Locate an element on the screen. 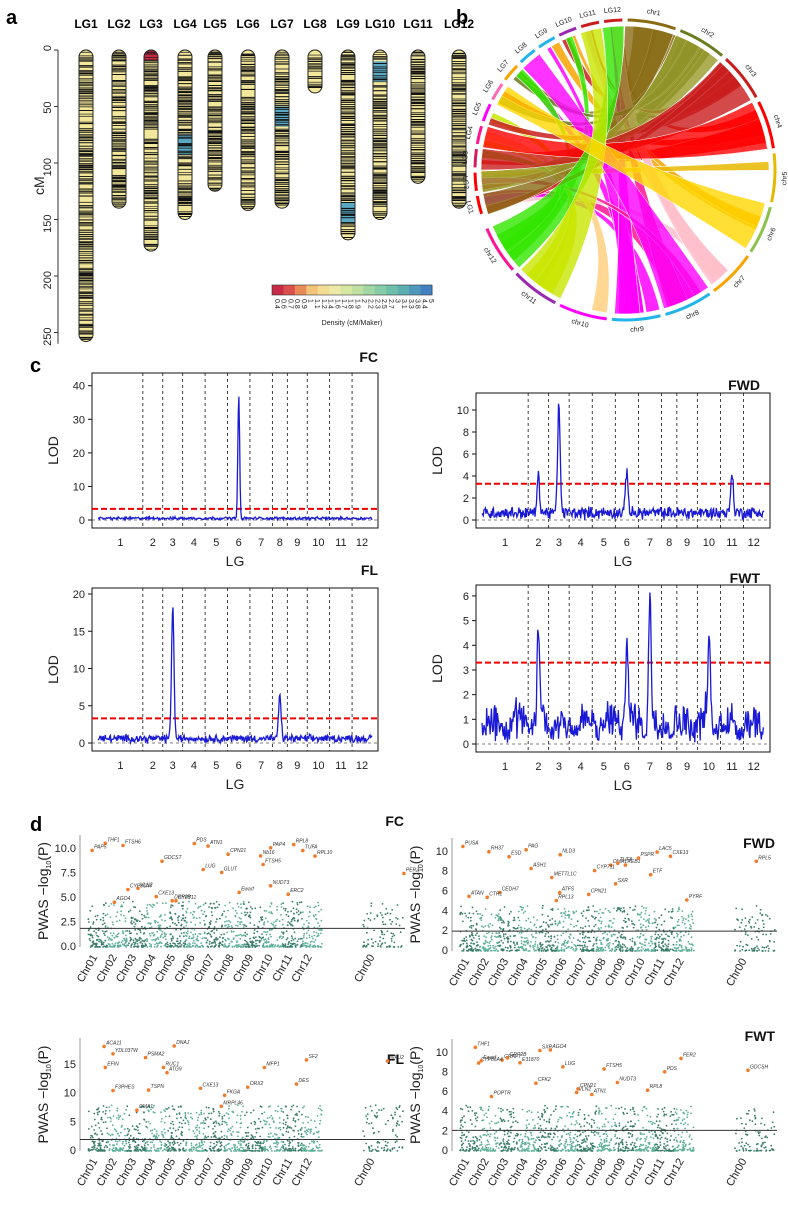 This screenshot has height=1210, width=788. legend-tick: 3.1 is located at coordinates (403, 304).